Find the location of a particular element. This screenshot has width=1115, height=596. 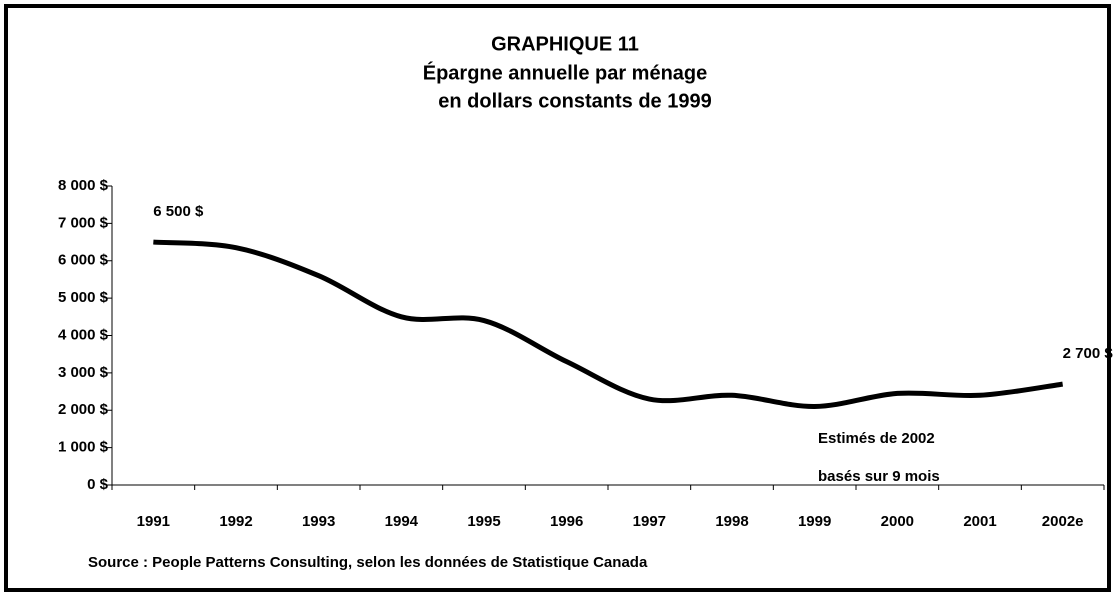

annotation: Estimés de 2002 is located at coordinates (876, 438).